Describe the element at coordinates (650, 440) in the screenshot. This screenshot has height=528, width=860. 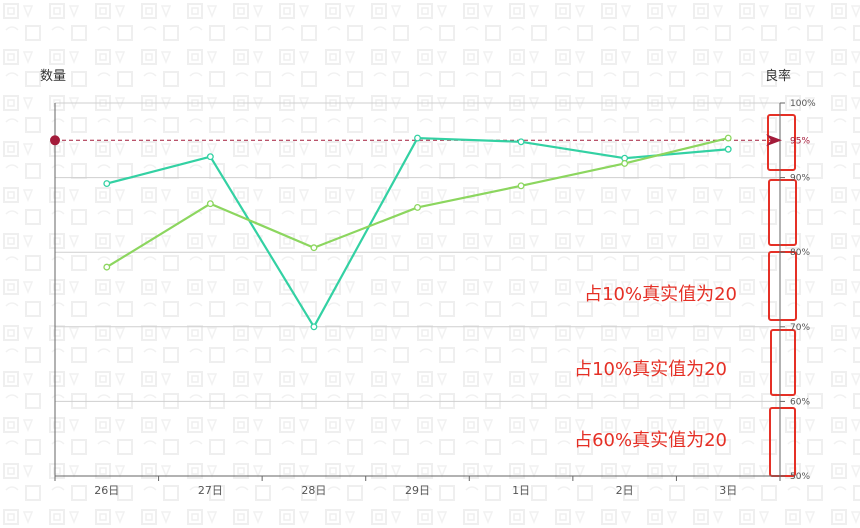
I see `annotation-text: 占60%真实值为20` at that location.